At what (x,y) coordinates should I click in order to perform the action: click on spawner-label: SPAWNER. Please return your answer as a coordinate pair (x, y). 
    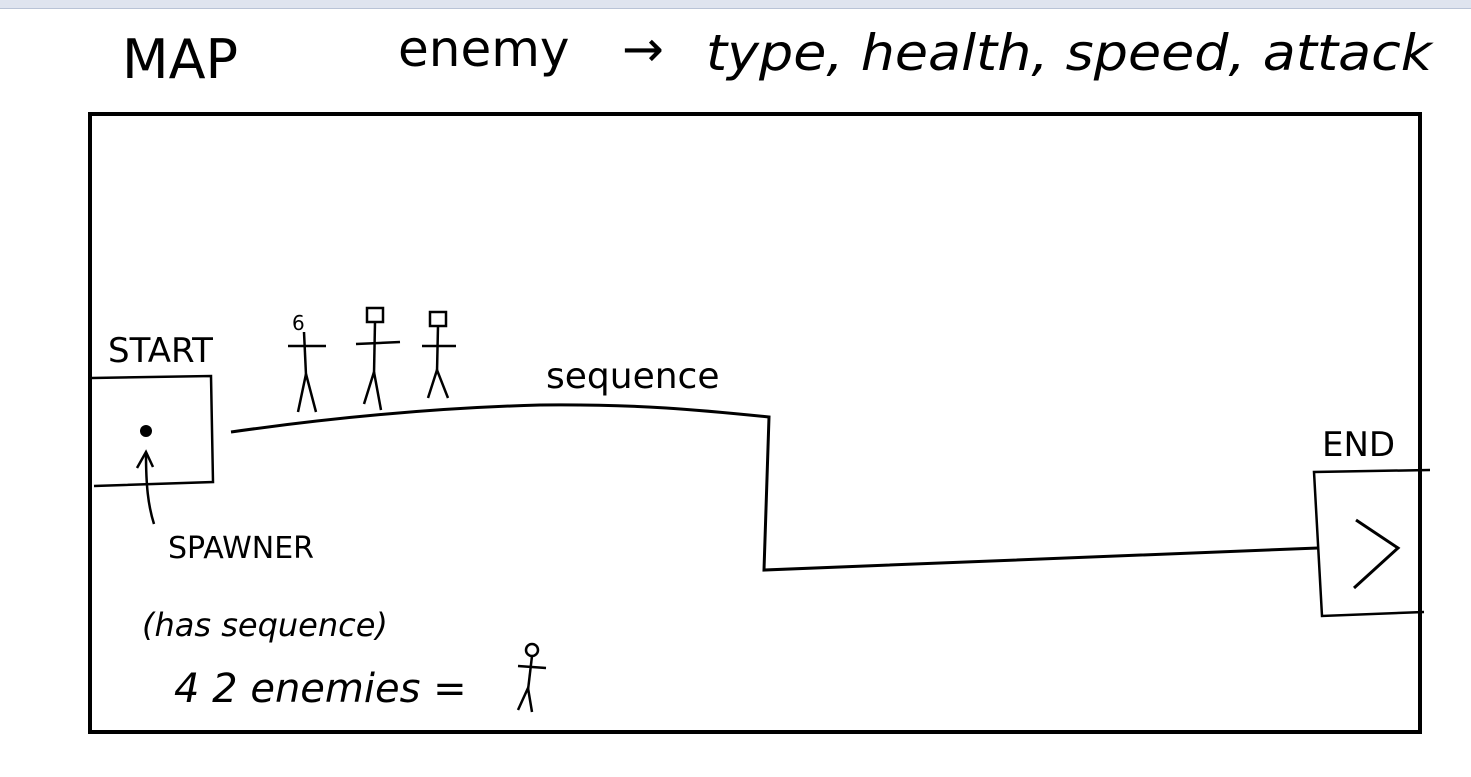
    Looking at the image, I should click on (241, 548).